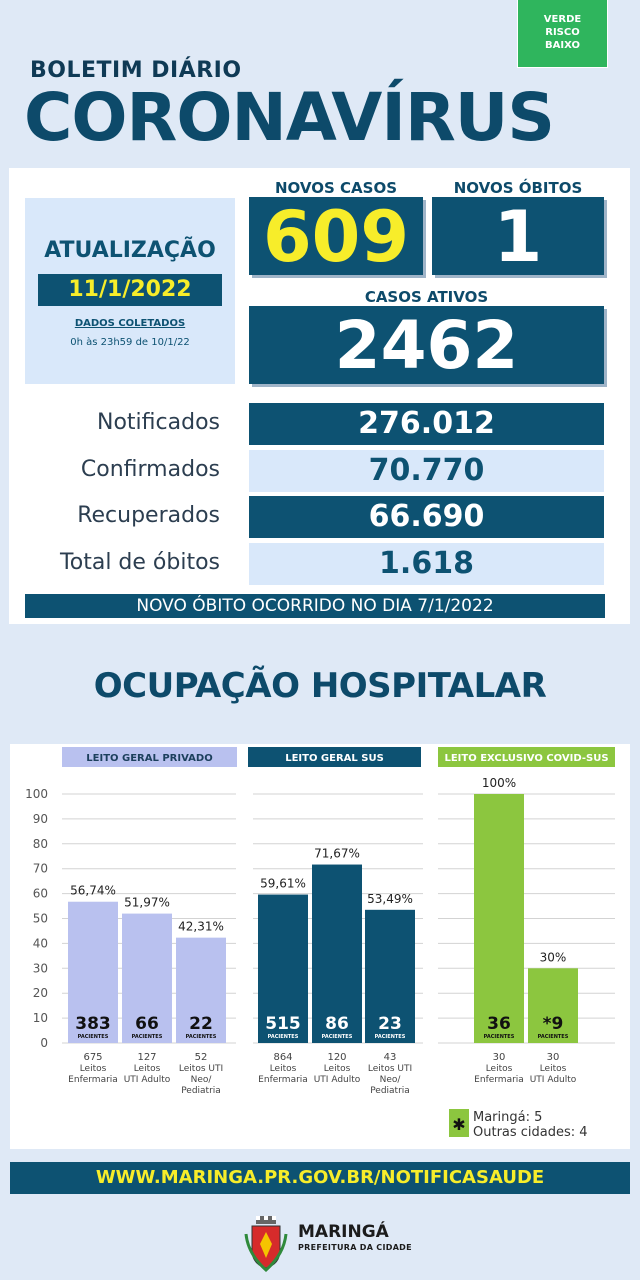 Image resolution: width=640 pixels, height=1280 pixels. Describe the element at coordinates (426, 297) in the screenshot. I see `active-cases-label: CASOS ATIVOS` at that location.